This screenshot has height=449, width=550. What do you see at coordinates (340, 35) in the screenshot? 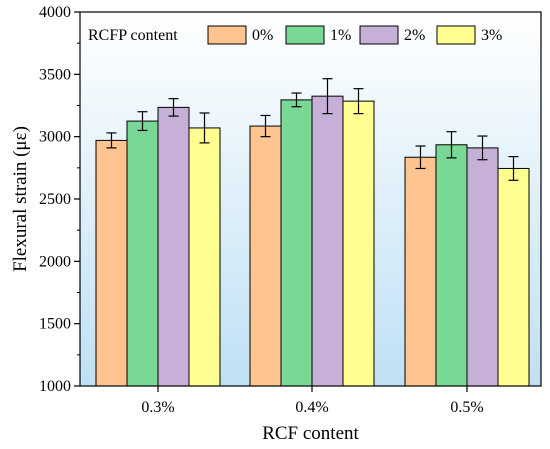
I see `legend-label: 1%` at bounding box center [340, 35].